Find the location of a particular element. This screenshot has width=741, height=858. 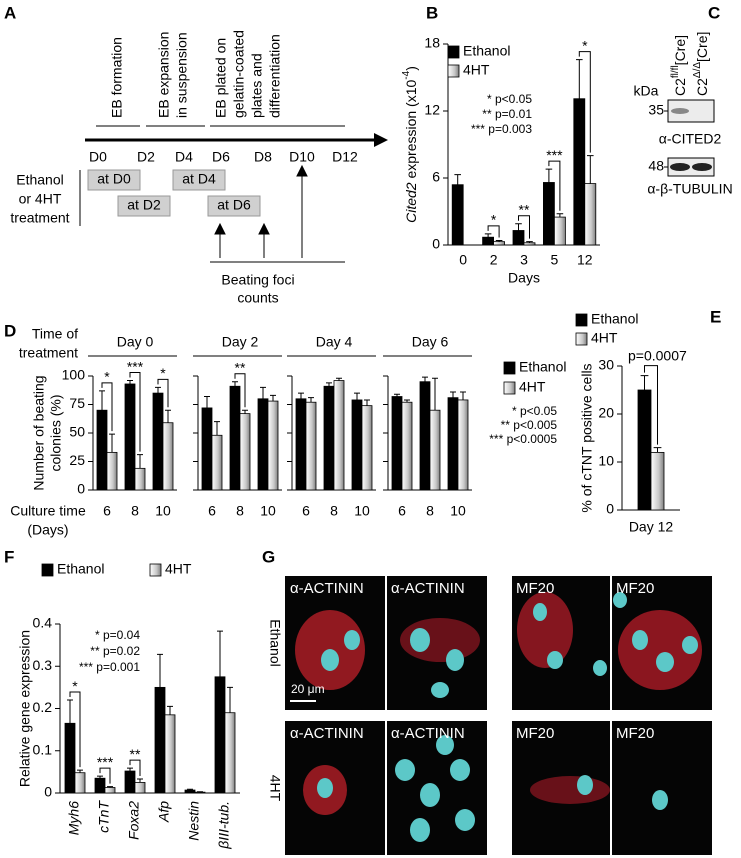

p-value-note: ** p=0.01 is located at coordinates (507, 114).